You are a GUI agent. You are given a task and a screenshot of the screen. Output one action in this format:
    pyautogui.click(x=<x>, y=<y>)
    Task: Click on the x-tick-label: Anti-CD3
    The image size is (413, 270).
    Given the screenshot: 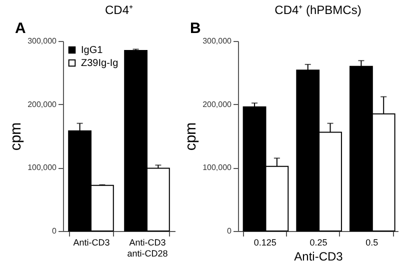 What is the action you would take?
    pyautogui.click(x=91, y=243)
    